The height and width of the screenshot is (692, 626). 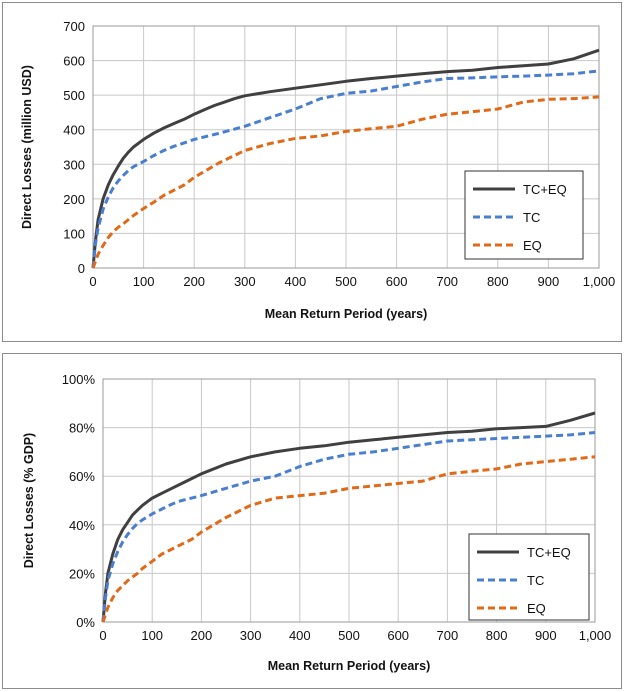 I want to click on y-tick-label: 40%, so click(x=82, y=525).